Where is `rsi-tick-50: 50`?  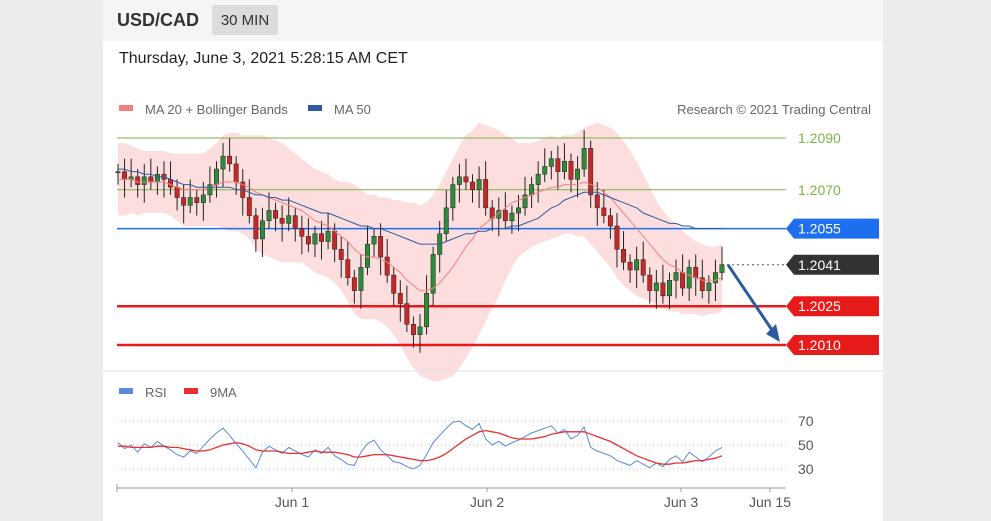 rsi-tick-50: 50 is located at coordinates (806, 445).